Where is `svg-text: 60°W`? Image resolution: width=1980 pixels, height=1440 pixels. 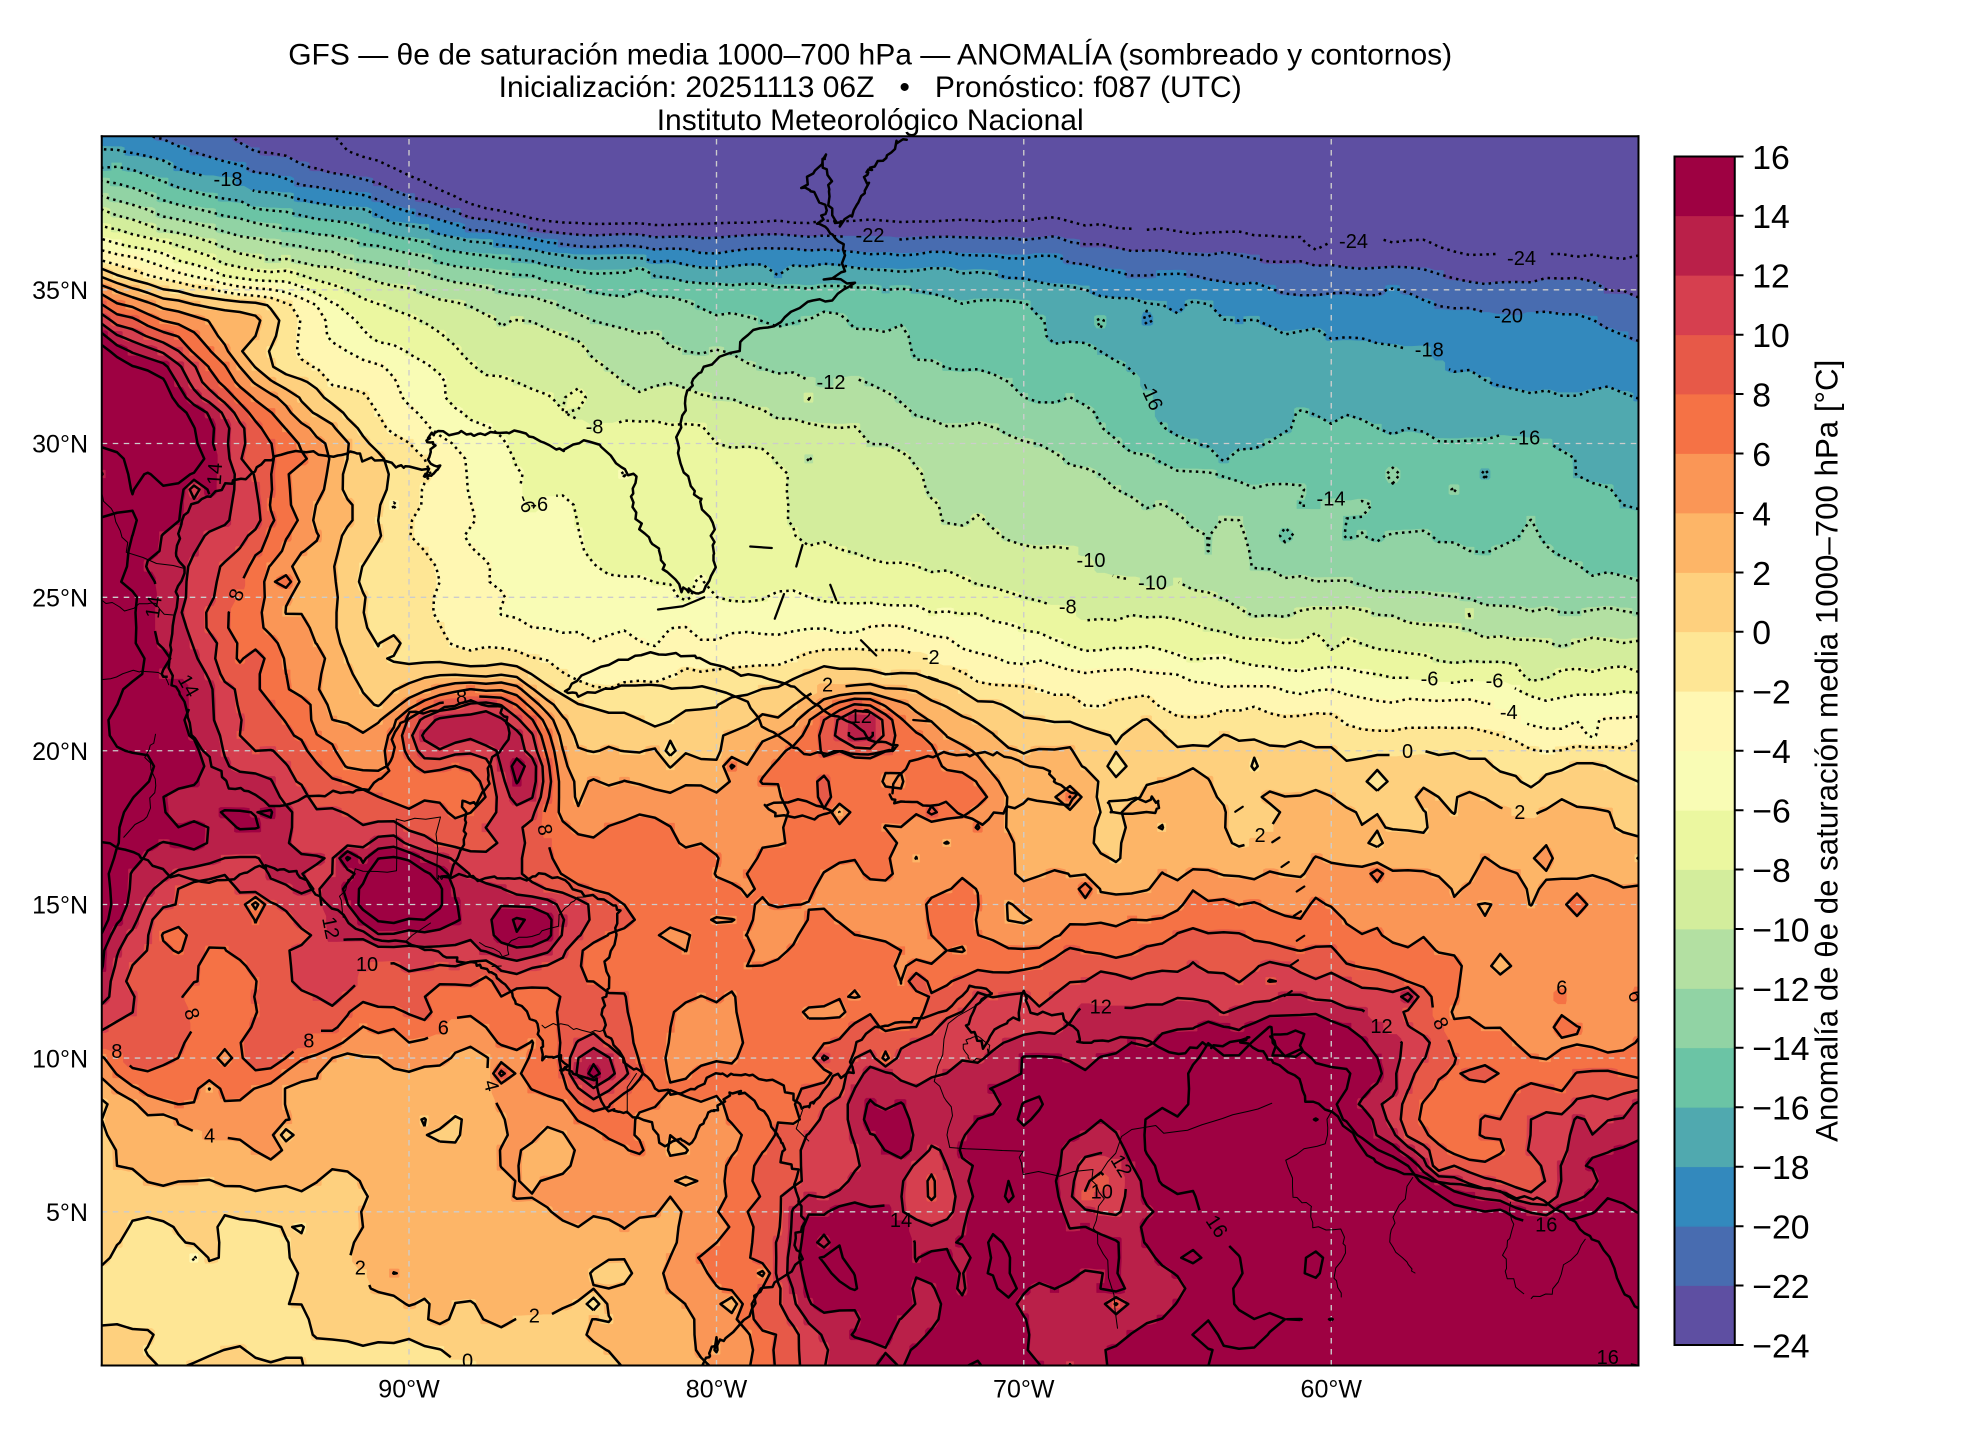 svg-text: 60°W is located at coordinates (1332, 1389).